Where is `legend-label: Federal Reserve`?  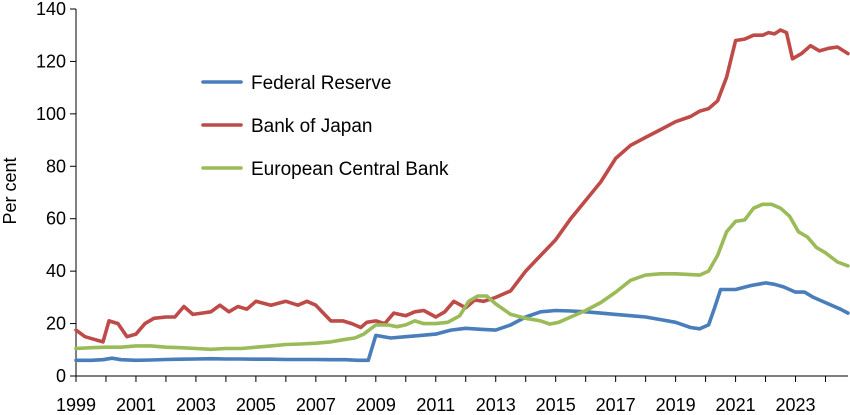
legend-label: Federal Reserve is located at coordinates (321, 83).